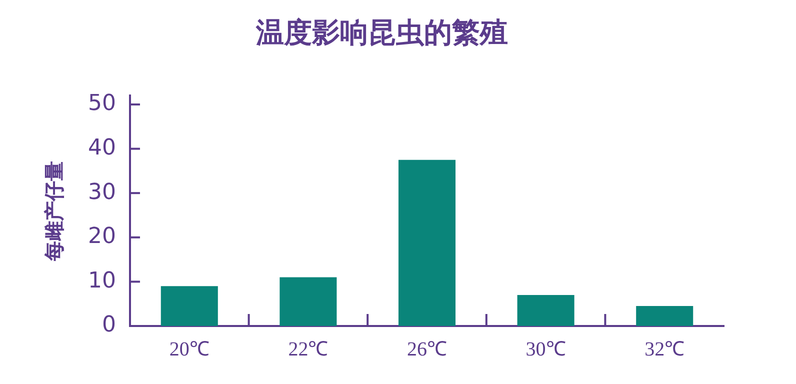  What do you see at coordinates (546, 349) in the screenshot?
I see `x-tick-label: 30℃` at bounding box center [546, 349].